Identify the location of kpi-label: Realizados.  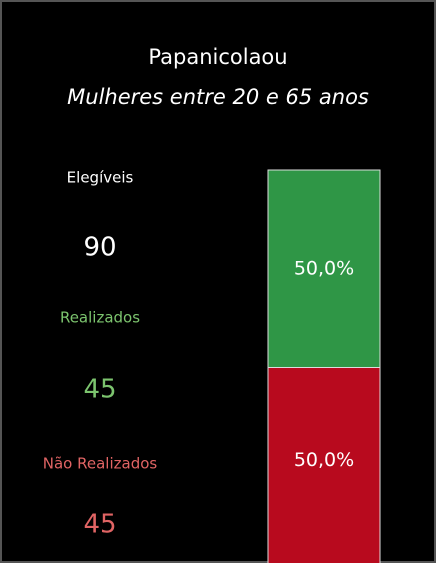
(100, 318).